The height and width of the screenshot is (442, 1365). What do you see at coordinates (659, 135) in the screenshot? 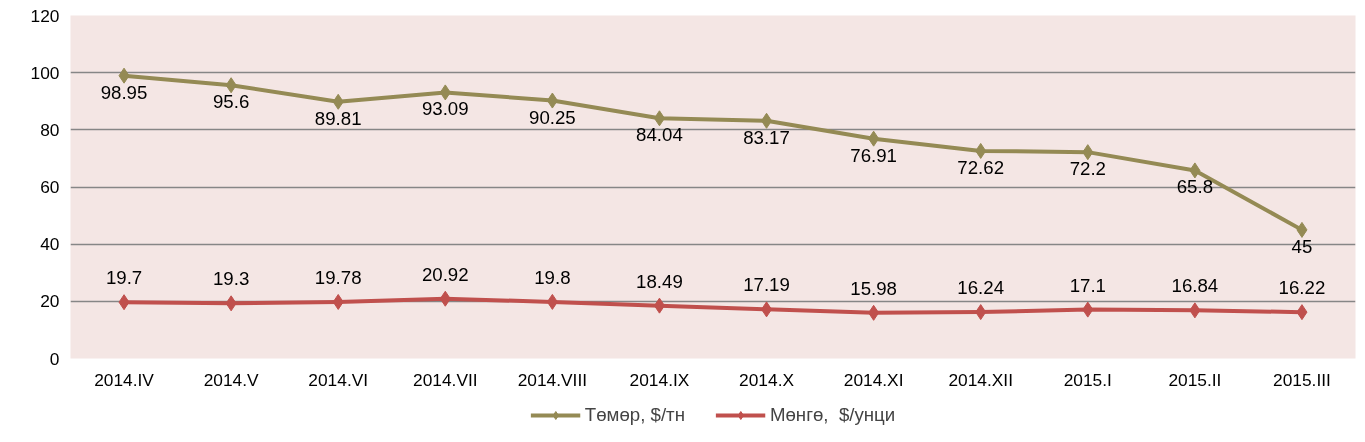
I see `data-label: 84.04` at bounding box center [659, 135].